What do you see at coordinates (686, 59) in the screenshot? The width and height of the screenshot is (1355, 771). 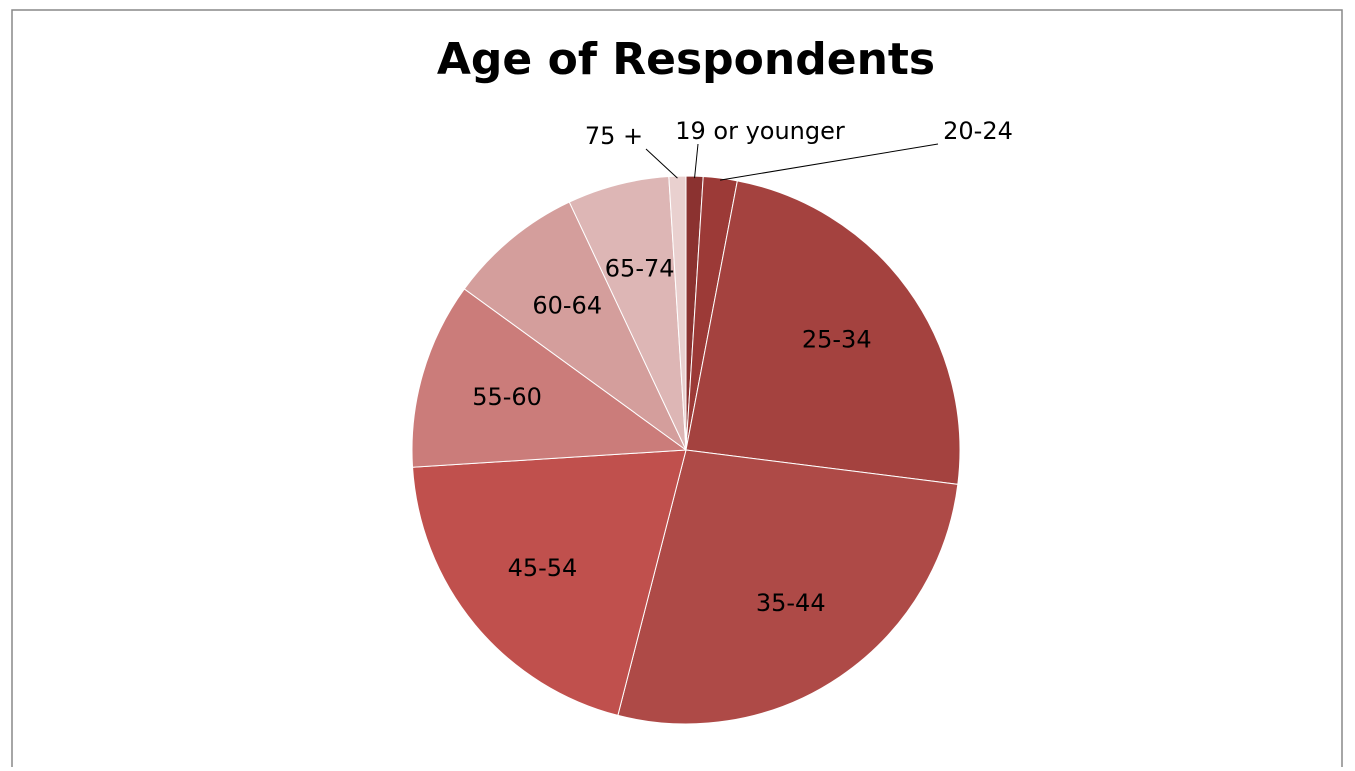 I see `chart-title: Age of Respondents` at bounding box center [686, 59].